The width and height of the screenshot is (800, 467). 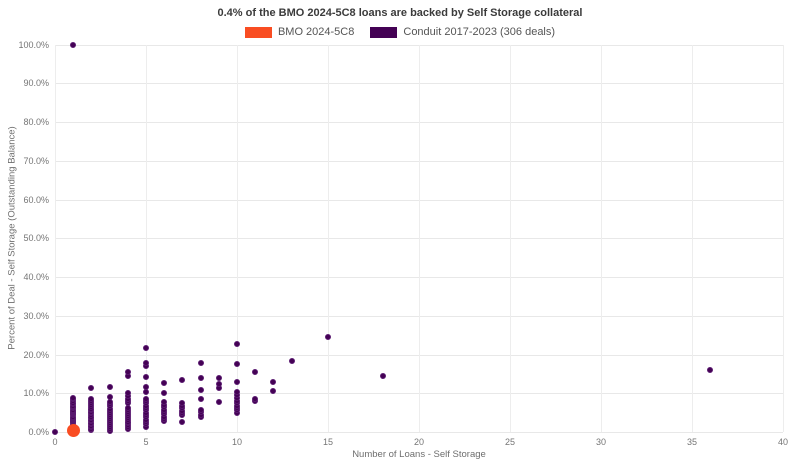 What do you see at coordinates (692, 442) in the screenshot?
I see `x-tick-label: 35` at bounding box center [692, 442].